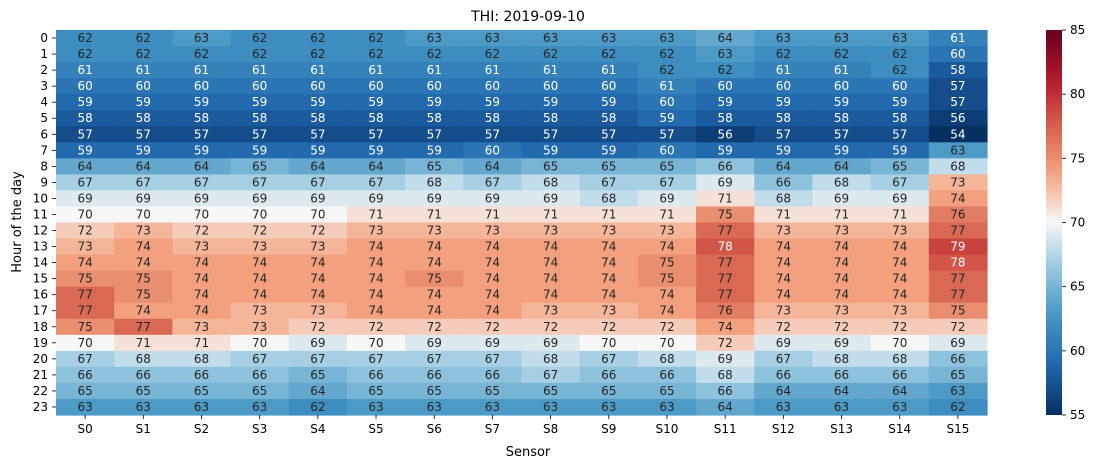 This screenshot has height=468, width=1101. I want to click on cell-value-label: 54, so click(957, 134).